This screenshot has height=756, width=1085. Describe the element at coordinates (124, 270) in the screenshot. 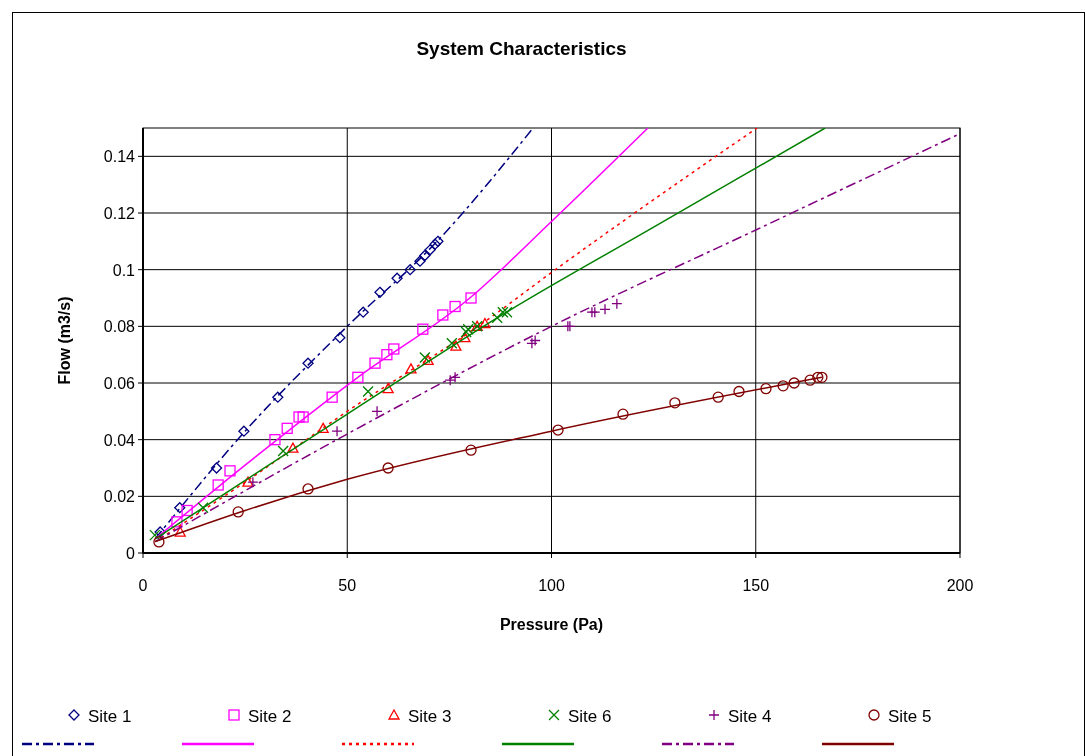

I see `y-tick-label: 0.1` at that location.